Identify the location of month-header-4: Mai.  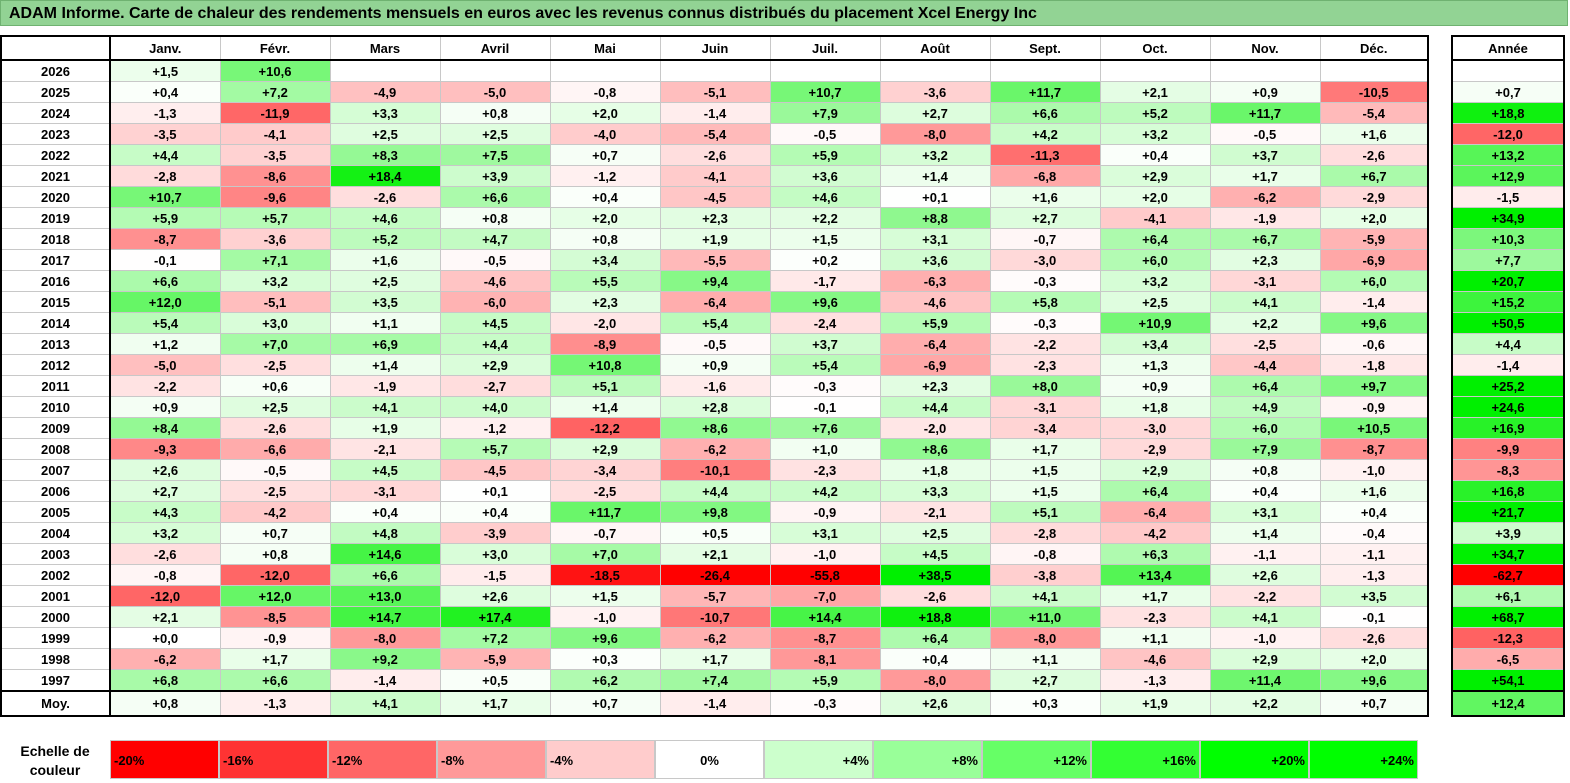
(605, 48).